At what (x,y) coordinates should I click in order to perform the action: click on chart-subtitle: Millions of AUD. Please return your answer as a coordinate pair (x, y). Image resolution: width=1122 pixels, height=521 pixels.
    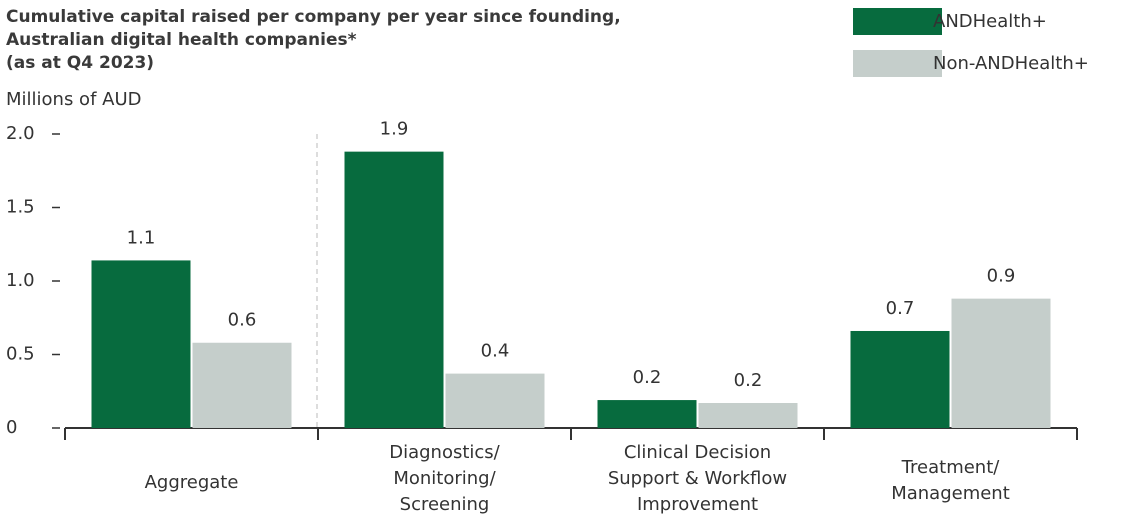
    Looking at the image, I should click on (74, 99).